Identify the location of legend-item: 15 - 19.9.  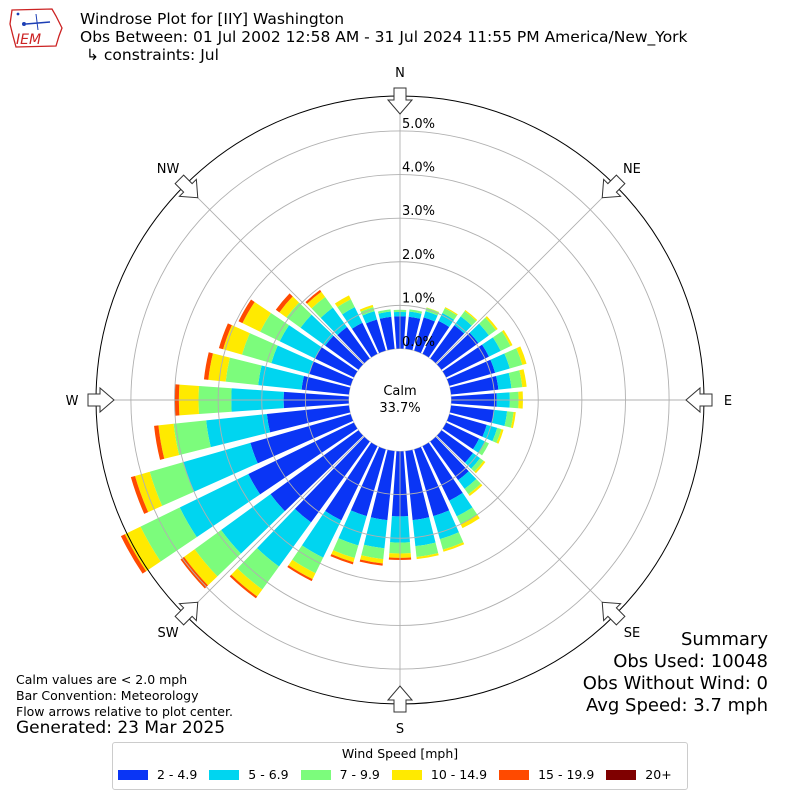
(546, 774).